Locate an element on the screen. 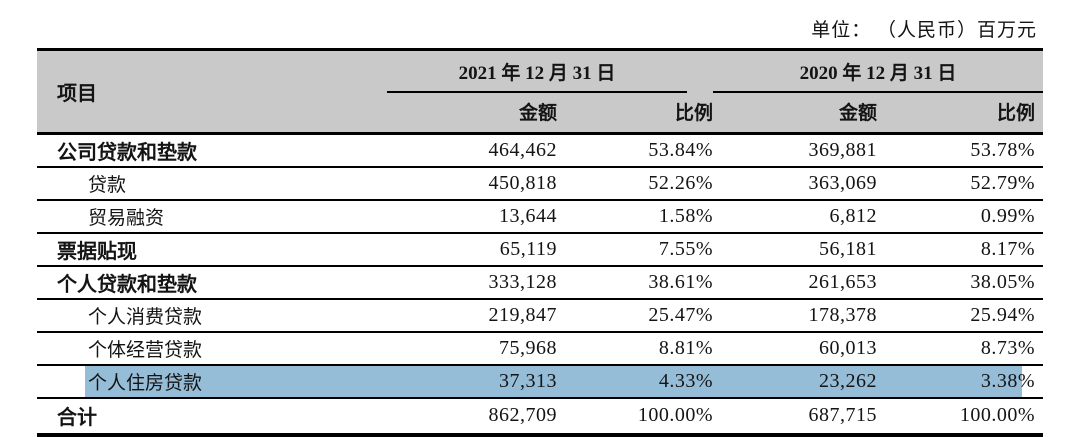  amount-2021-cell: 219,847 is located at coordinates (472, 315).